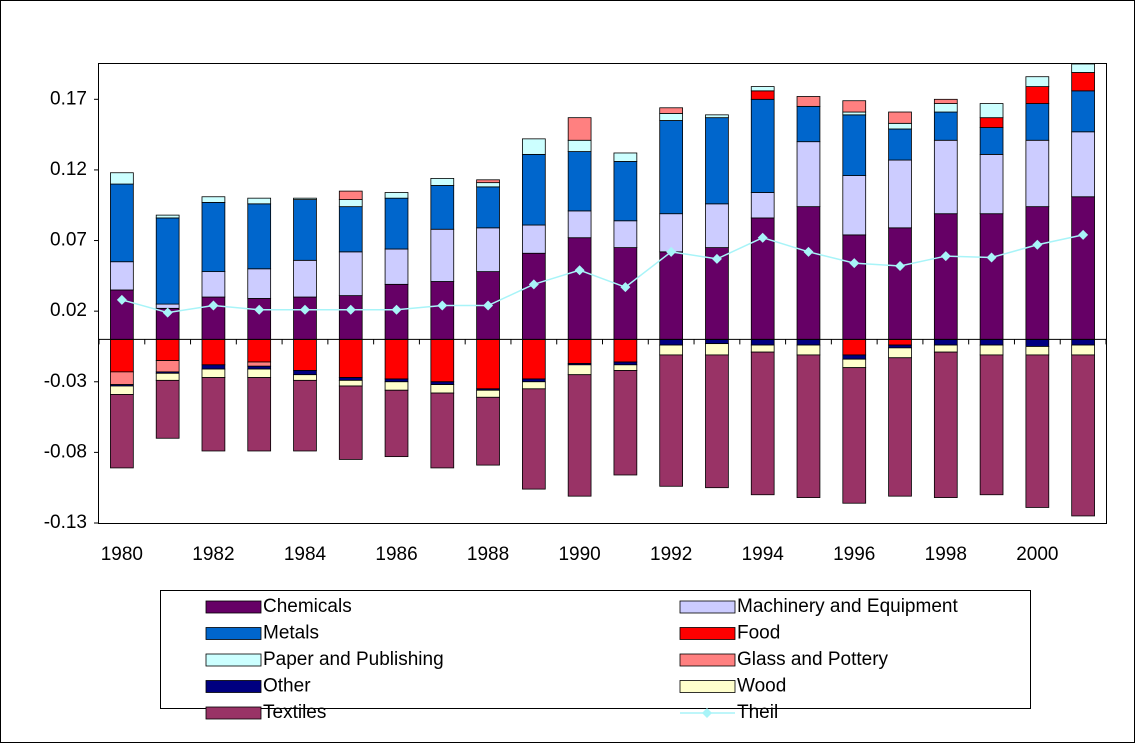 This screenshot has width=1135, height=743. Describe the element at coordinates (68, 98) in the screenshot. I see `y-tick-label: 0.17` at that location.